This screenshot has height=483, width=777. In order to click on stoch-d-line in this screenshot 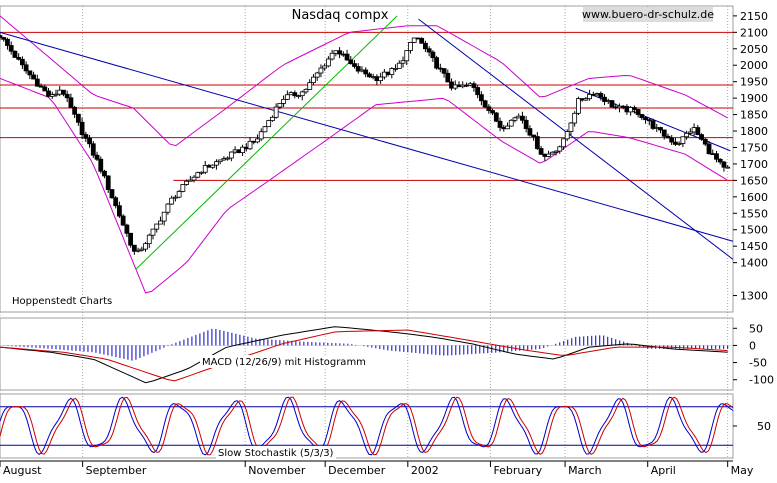, I will do `click(367, 426)`.